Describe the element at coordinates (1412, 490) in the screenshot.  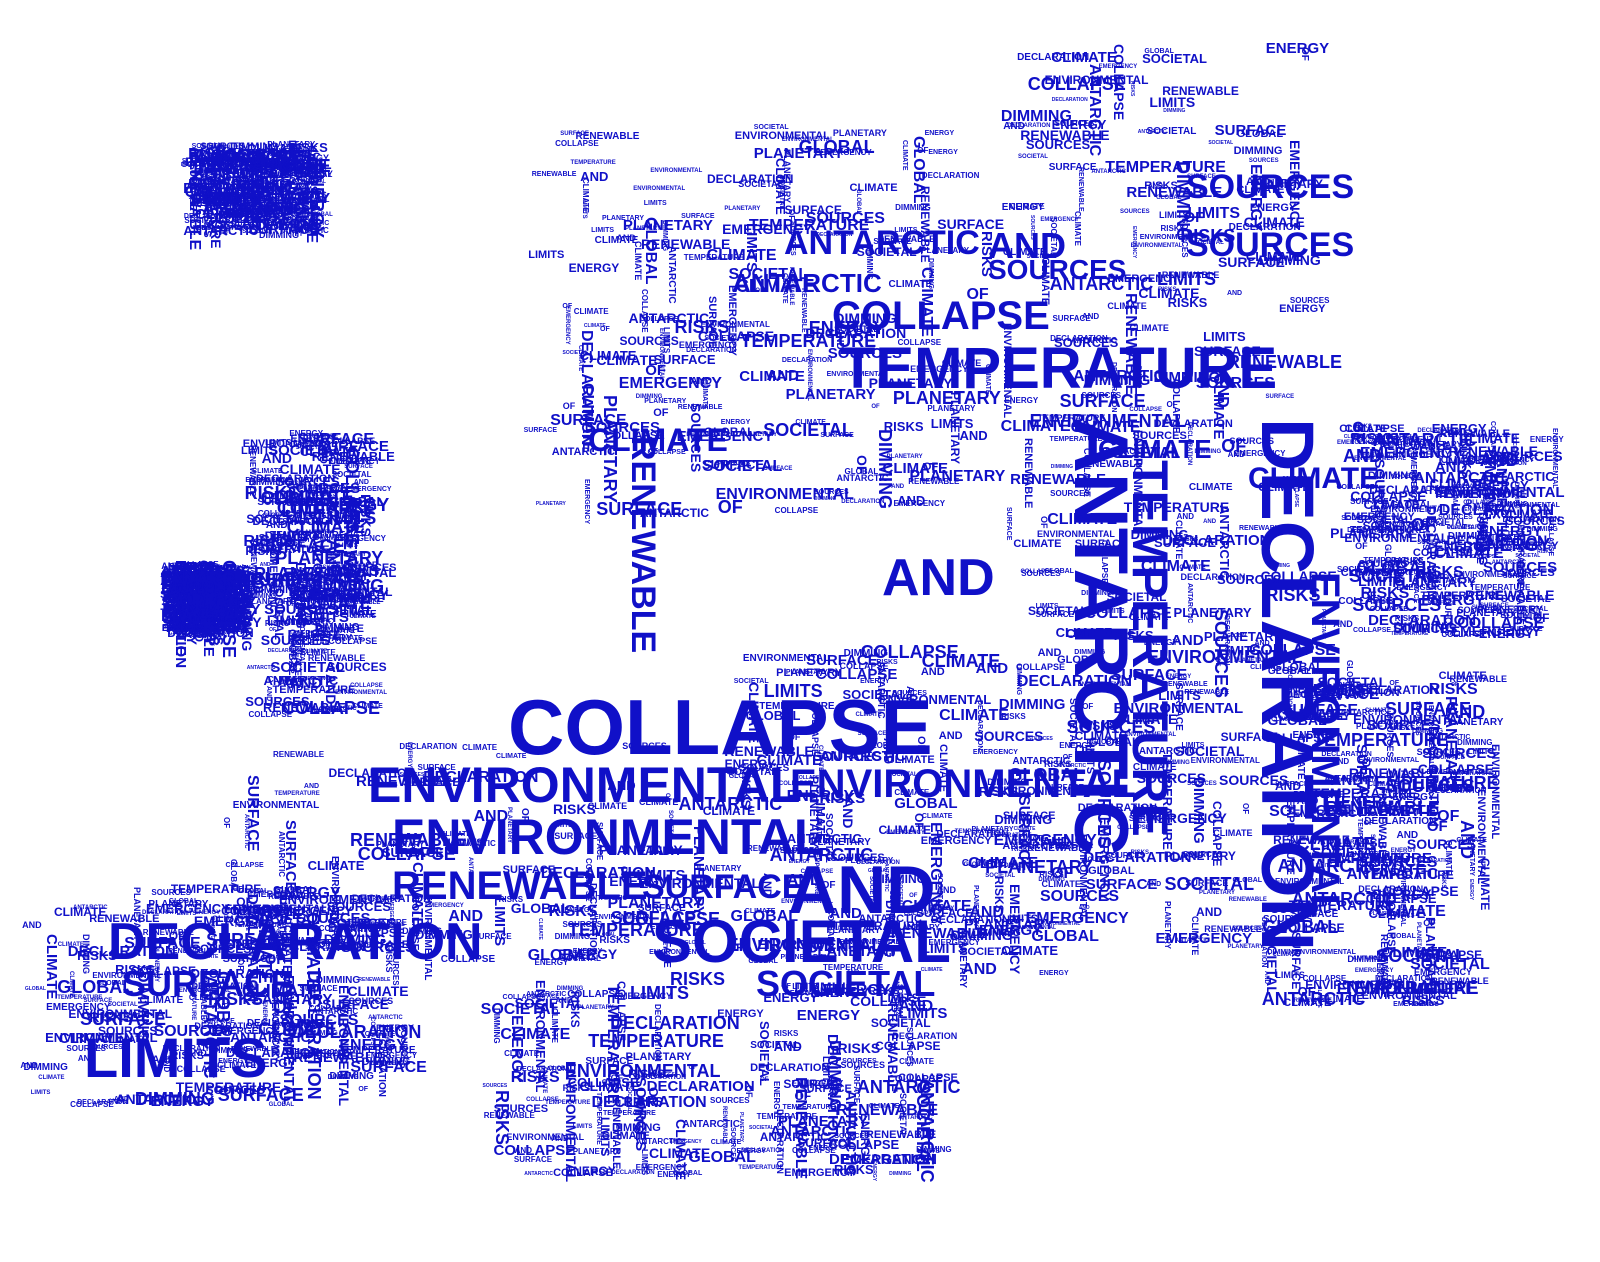
I see `cloud-word: DECLARATION` at that location.